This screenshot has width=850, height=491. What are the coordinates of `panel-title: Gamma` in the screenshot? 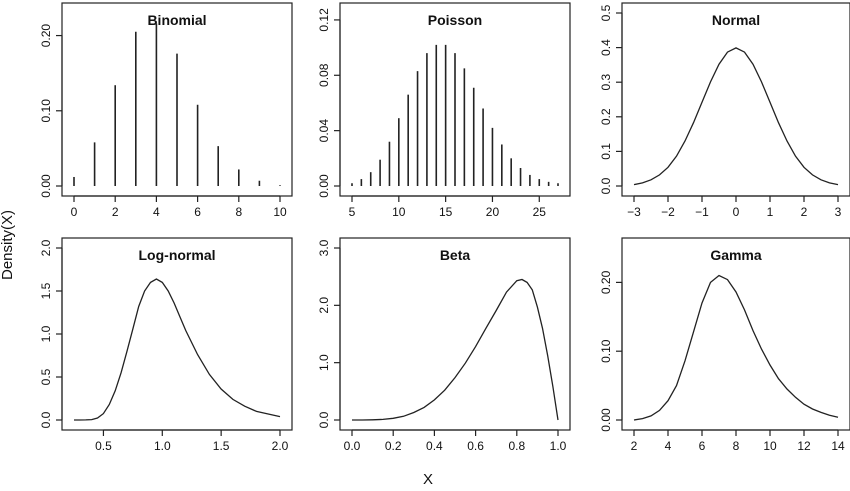 It's located at (736, 255).